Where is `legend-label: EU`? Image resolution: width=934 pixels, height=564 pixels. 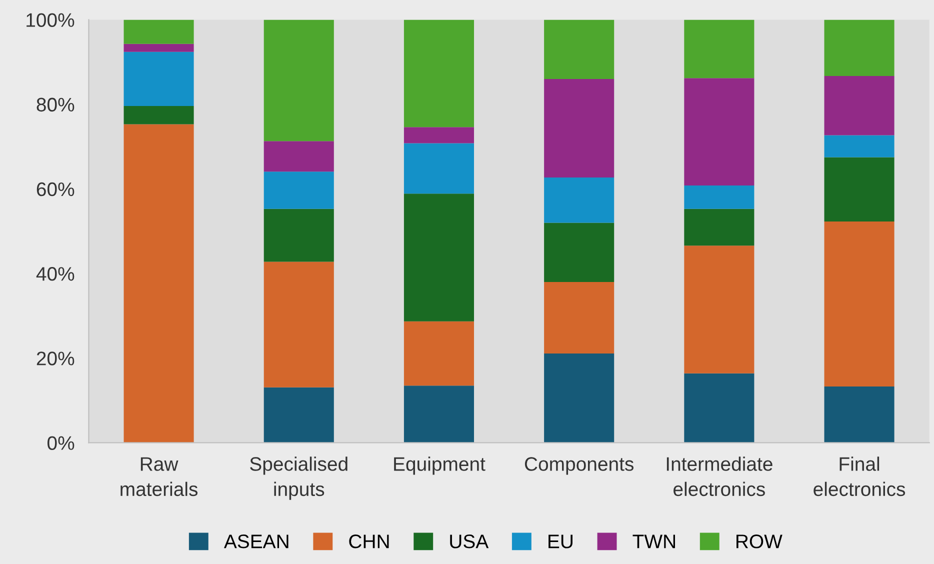
legend-label: EU is located at coordinates (560, 541).